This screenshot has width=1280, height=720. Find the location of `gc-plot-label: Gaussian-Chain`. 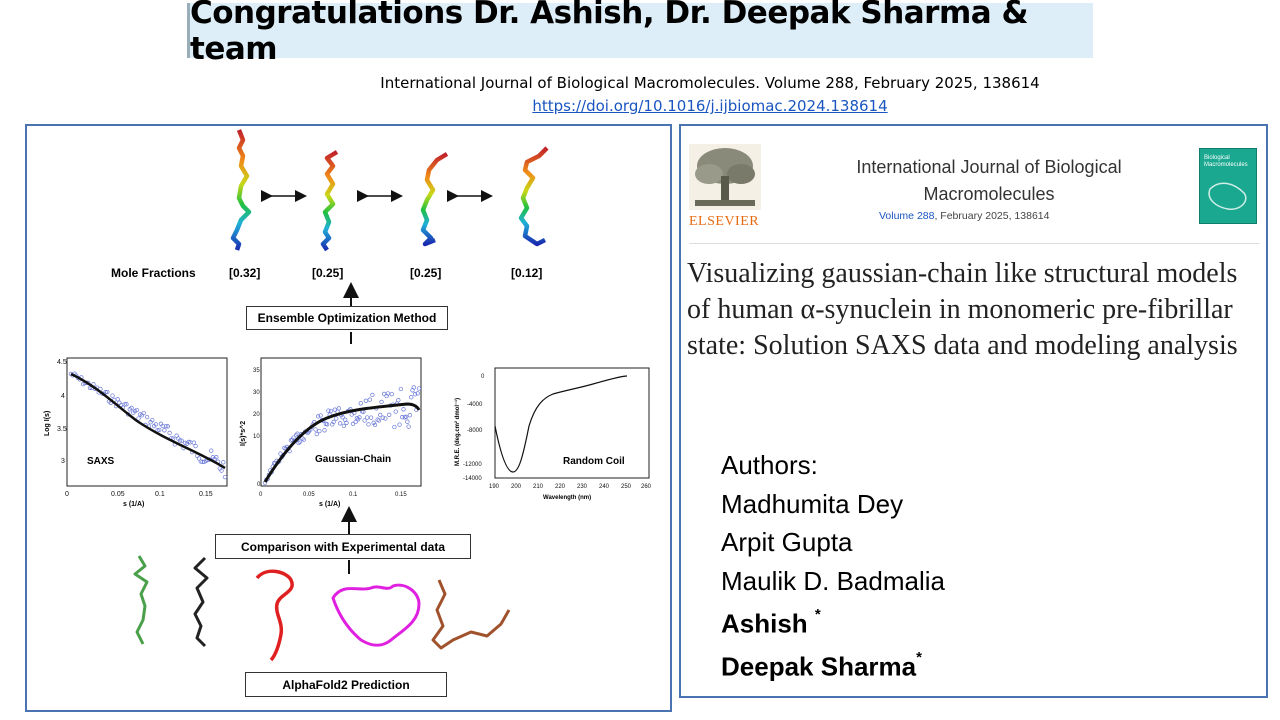

gc-plot-label: Gaussian-Chain is located at coordinates (353, 459).